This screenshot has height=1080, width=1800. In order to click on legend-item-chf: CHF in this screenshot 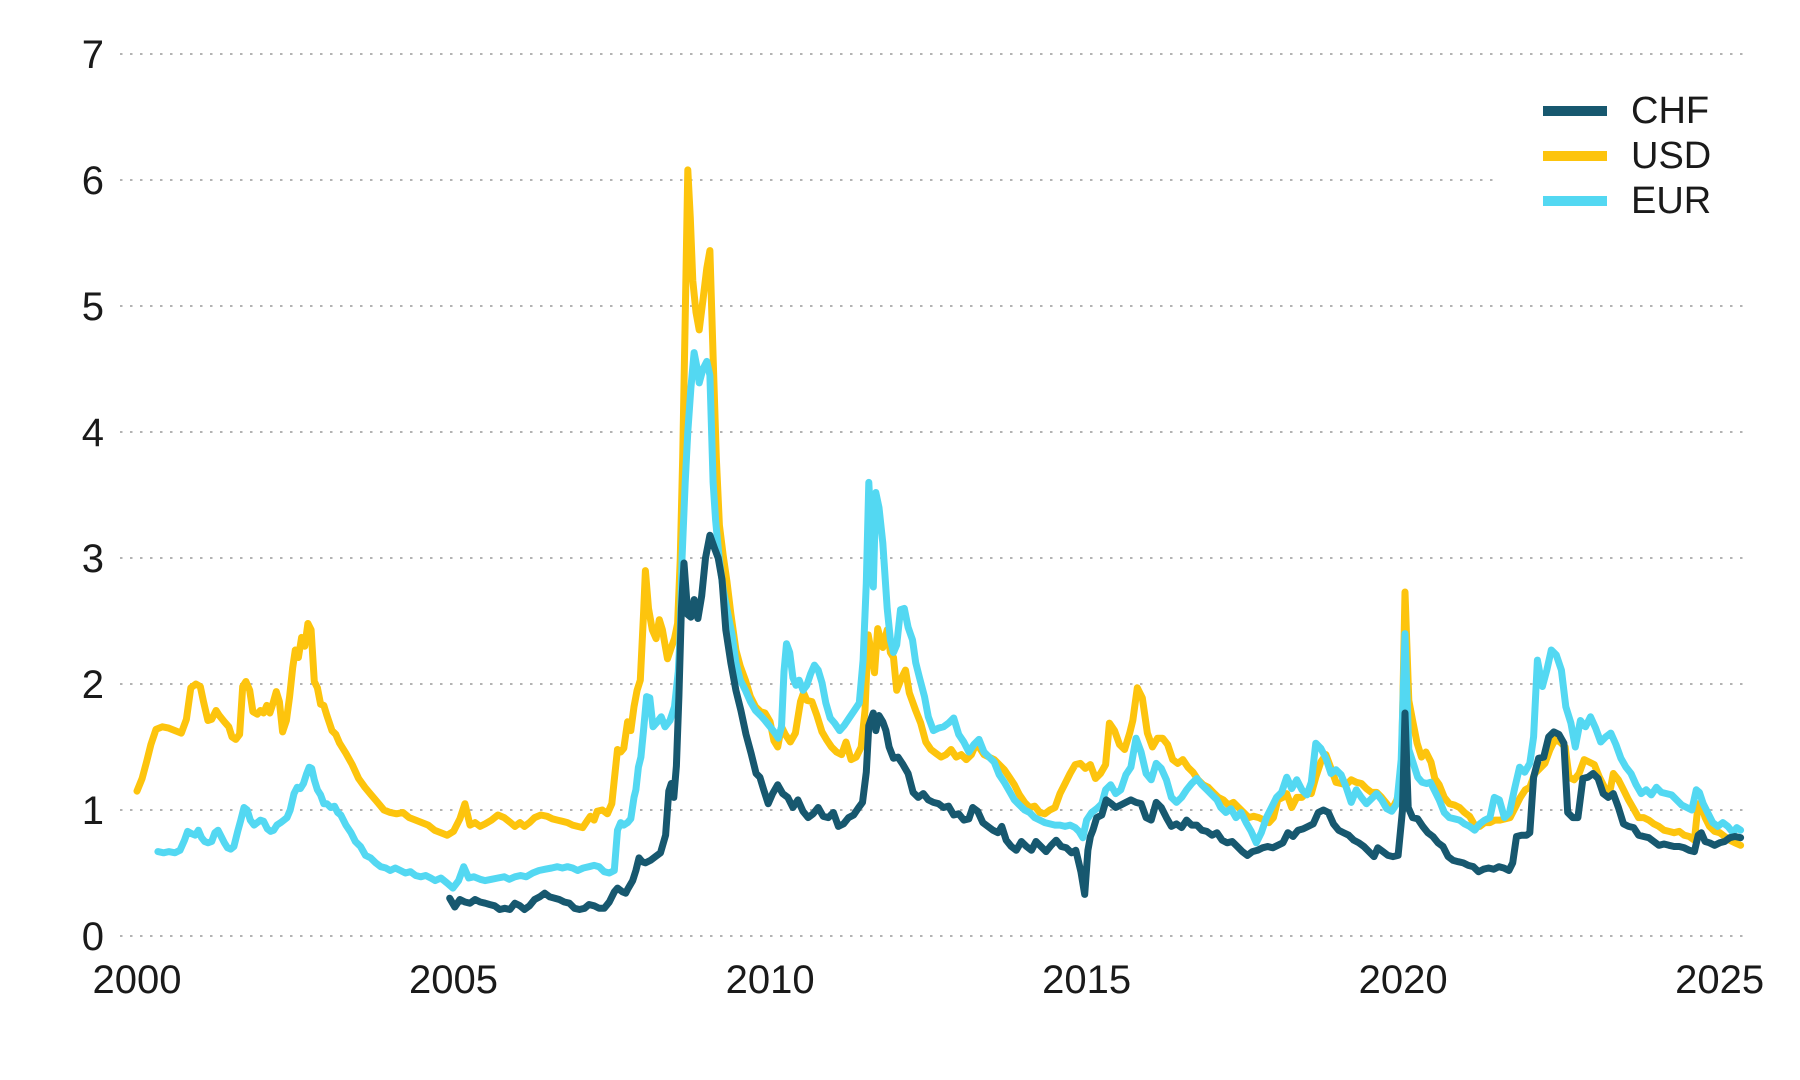, I will do `click(1648, 110)`.